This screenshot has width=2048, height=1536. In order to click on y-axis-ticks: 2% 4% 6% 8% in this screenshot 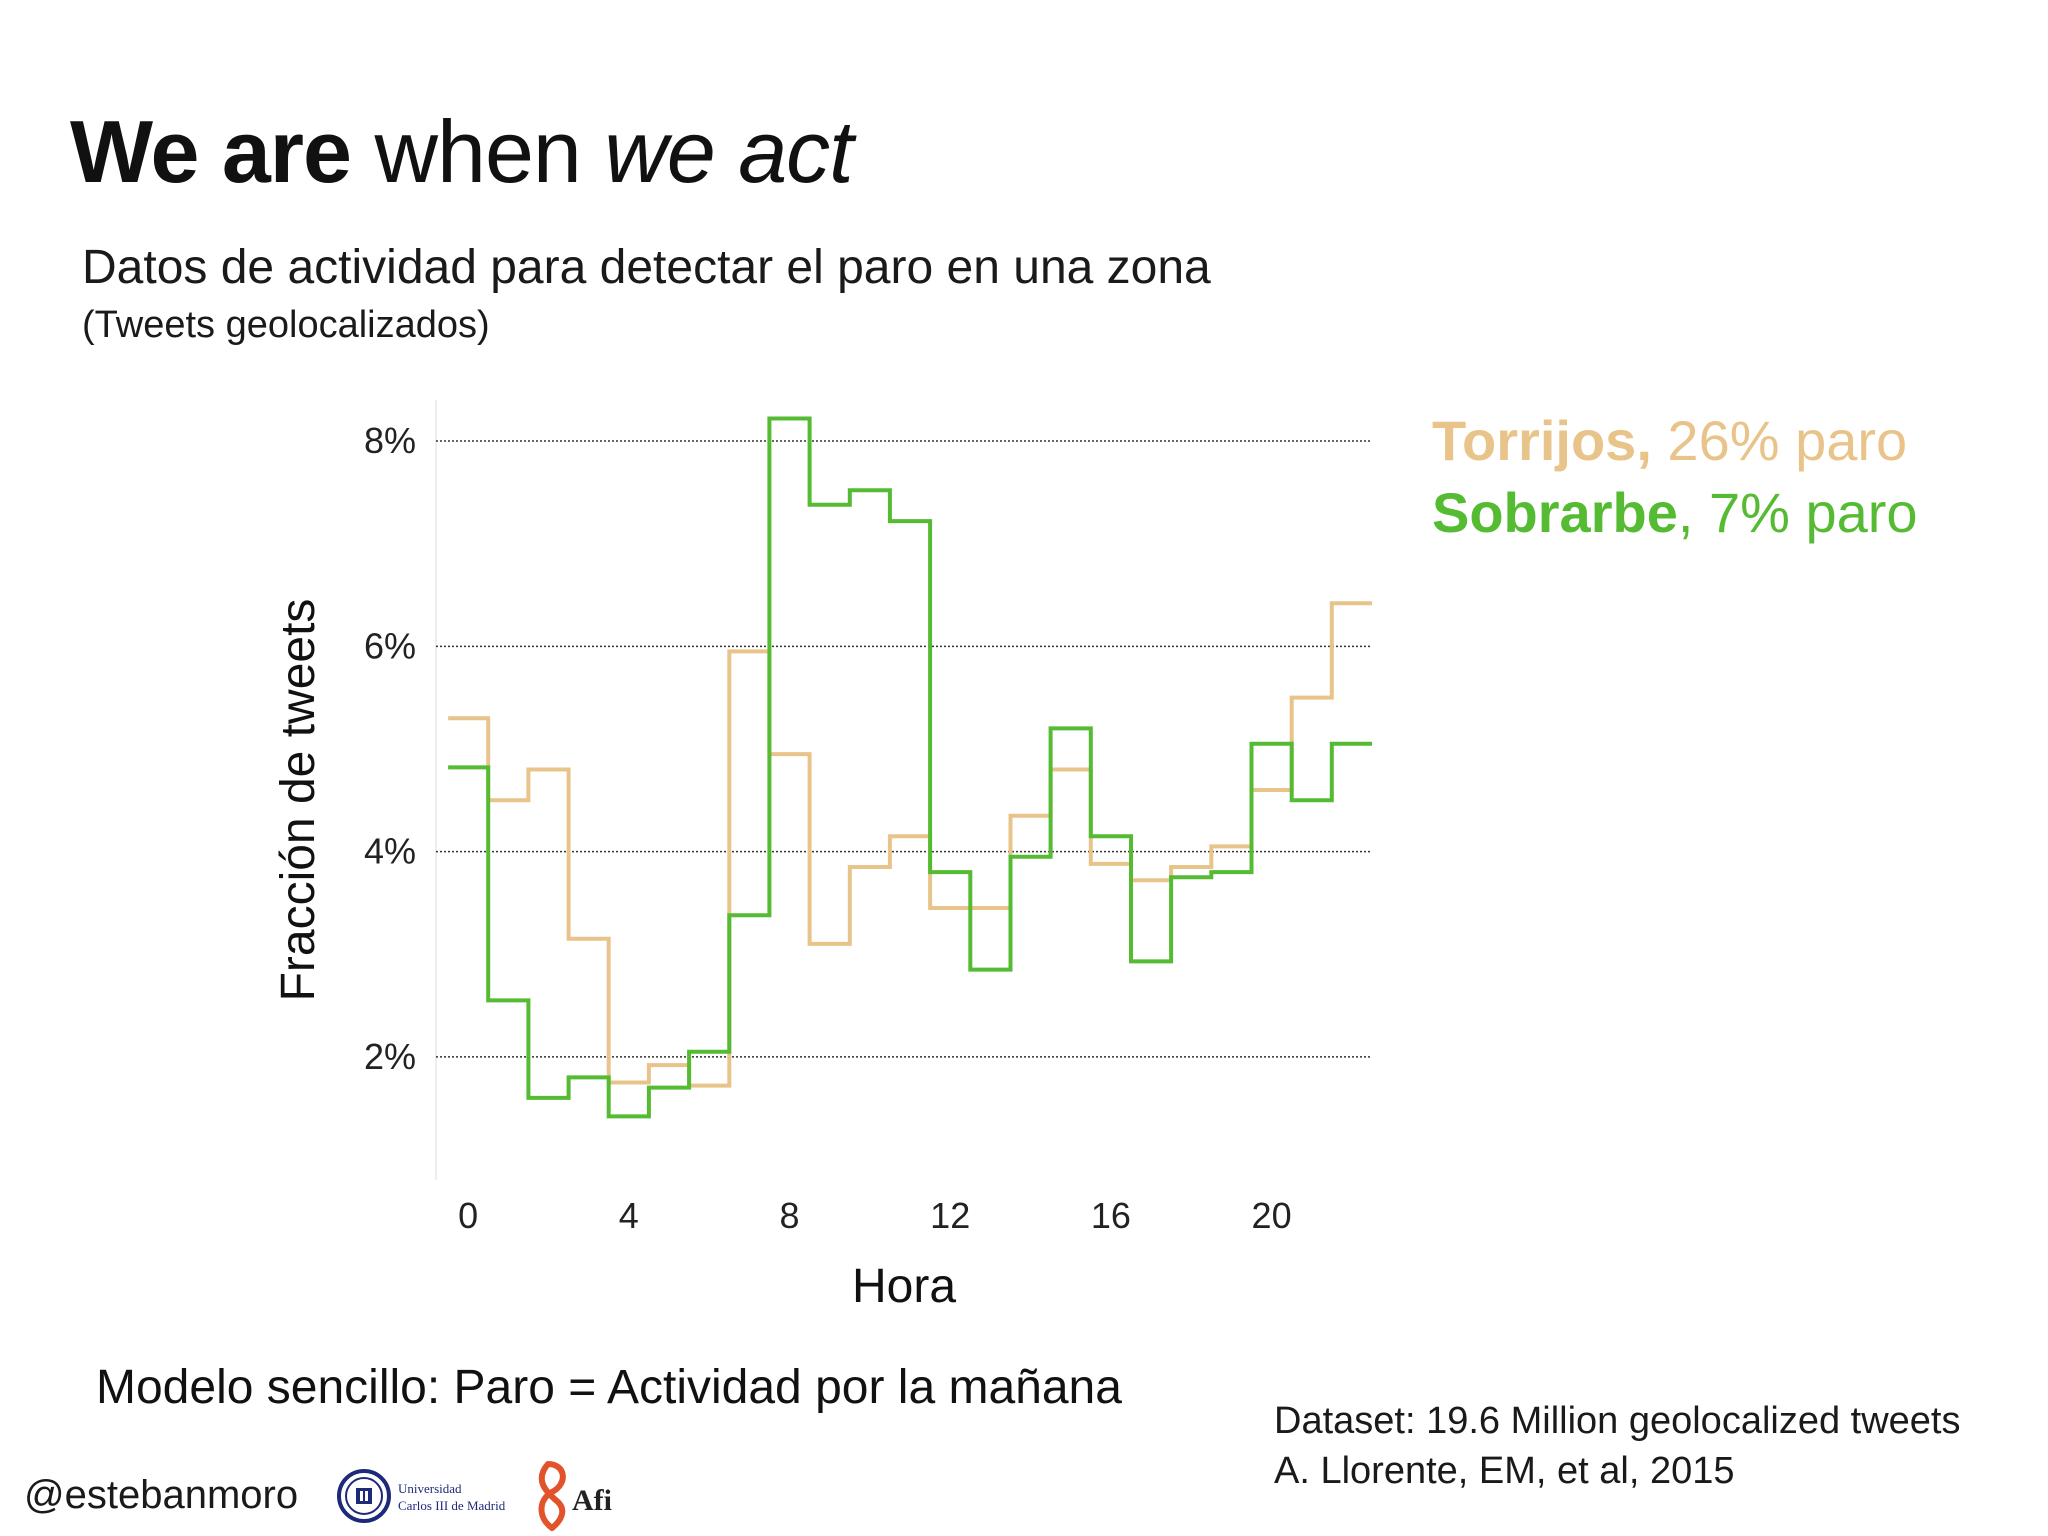, I will do `click(390, 748)`.